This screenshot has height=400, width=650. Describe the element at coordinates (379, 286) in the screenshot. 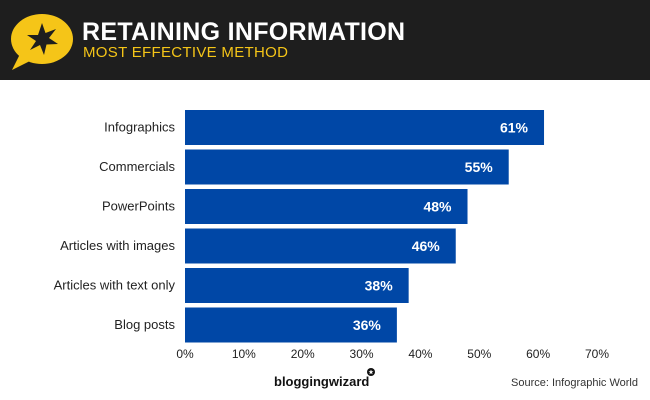

I see `data-label: 38%` at that location.